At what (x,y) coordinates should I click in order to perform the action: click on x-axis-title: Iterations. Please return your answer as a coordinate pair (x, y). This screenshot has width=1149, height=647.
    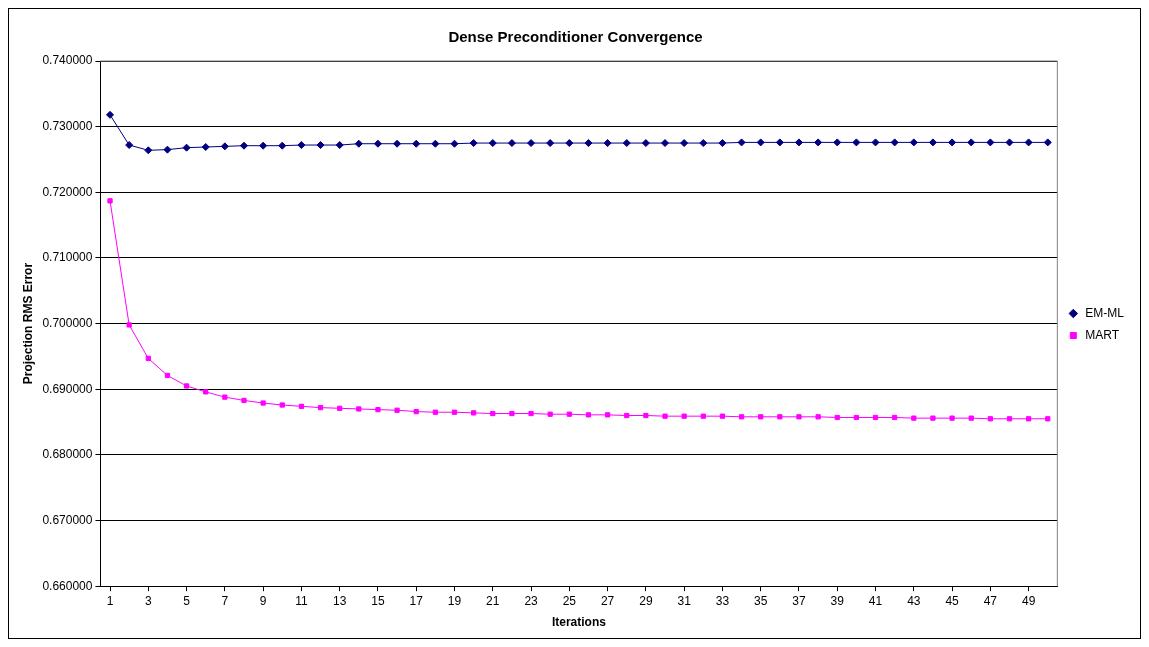
    Looking at the image, I should click on (579, 622).